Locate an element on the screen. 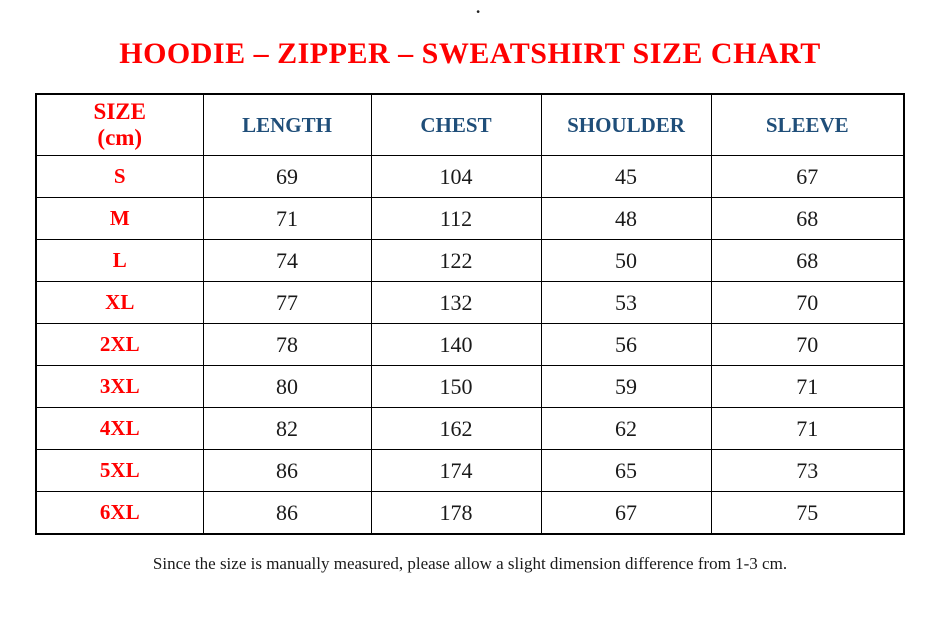  cell-shoulder: 62 is located at coordinates (626, 428).